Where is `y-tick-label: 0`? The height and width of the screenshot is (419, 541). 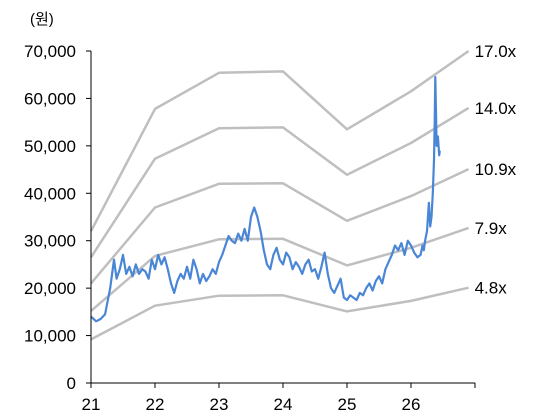
y-tick-label: 0 is located at coordinates (71, 383).